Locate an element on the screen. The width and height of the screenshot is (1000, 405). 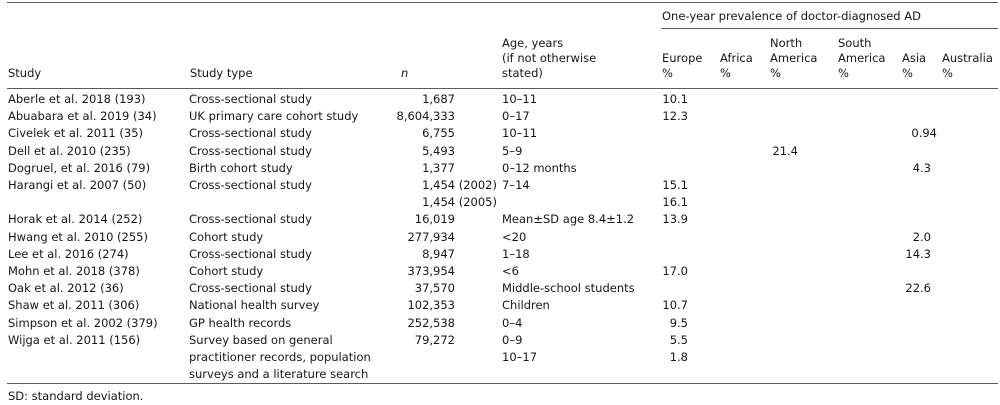
cell-study: Wijga et al. 2011 (156) is located at coordinates (74, 339).